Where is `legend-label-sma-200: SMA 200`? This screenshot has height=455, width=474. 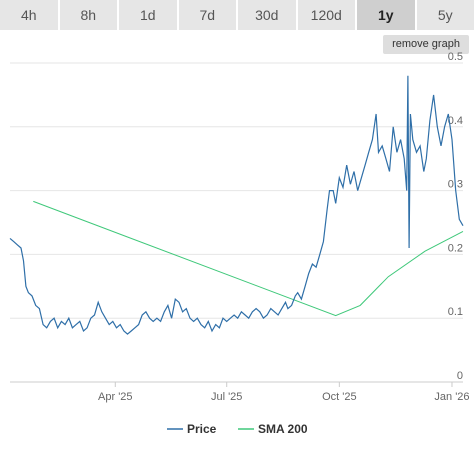
legend-label-sma-200: SMA 200 is located at coordinates (283, 429).